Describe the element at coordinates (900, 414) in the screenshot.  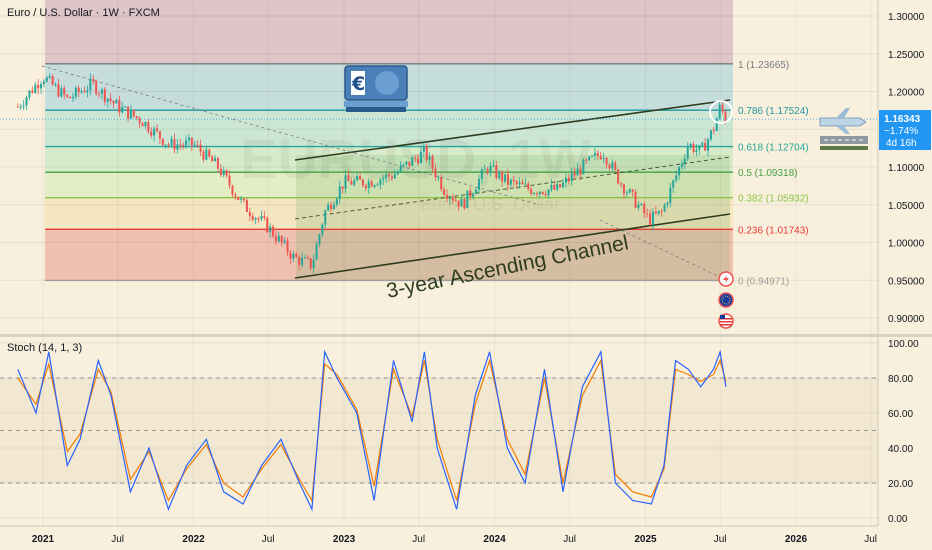
I see `stoch-tick-label: 60.00` at that location.